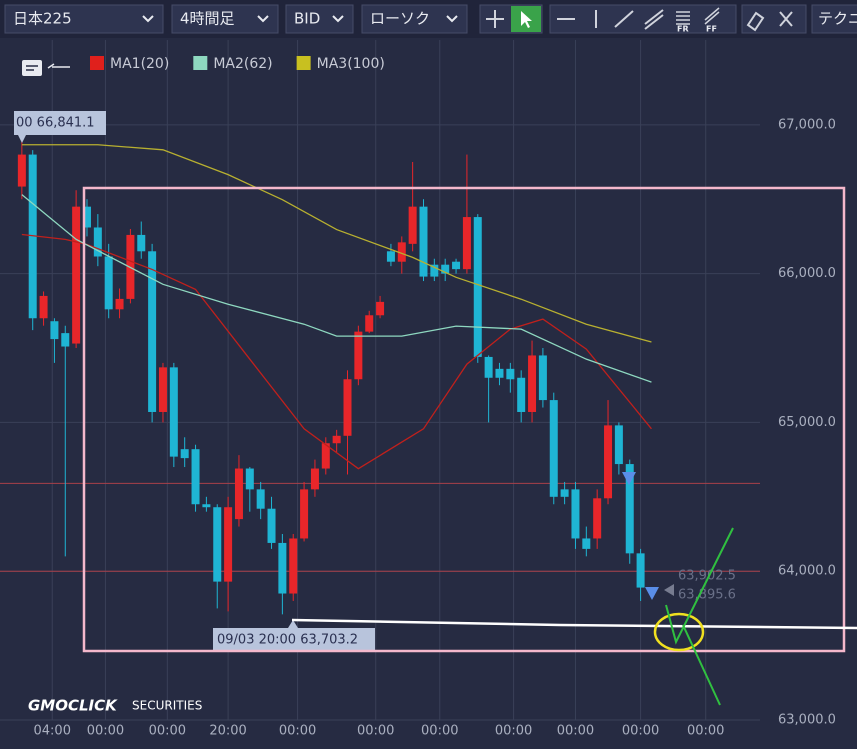 The width and height of the screenshot is (857, 749). I want to click on y-tick-label: 65,000.0, so click(807, 422).